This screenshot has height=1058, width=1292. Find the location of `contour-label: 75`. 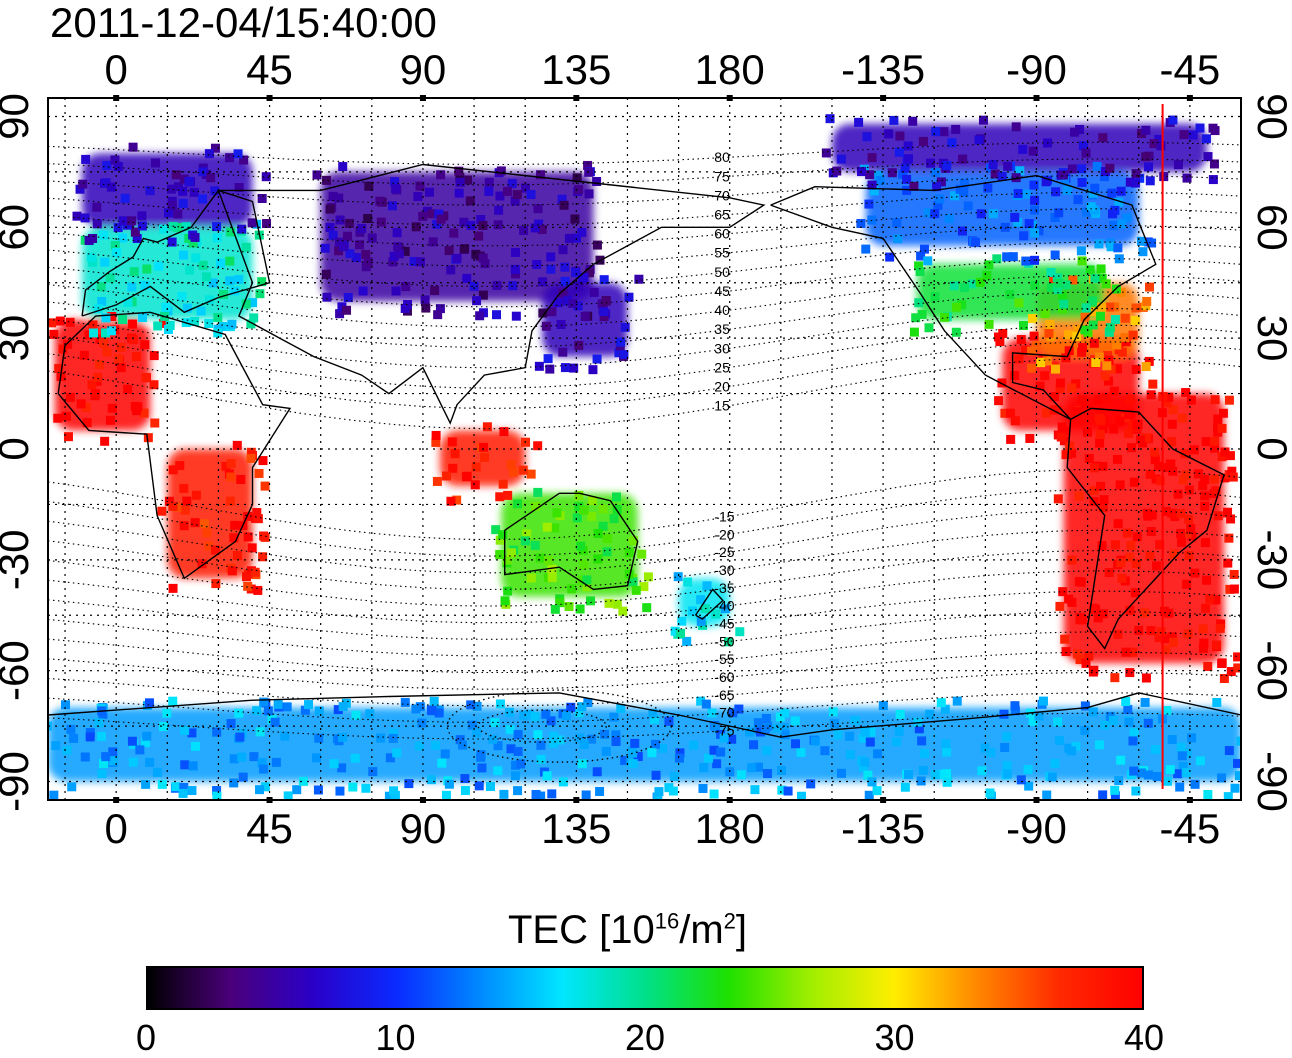

contour-label: 75 is located at coordinates (722, 176).